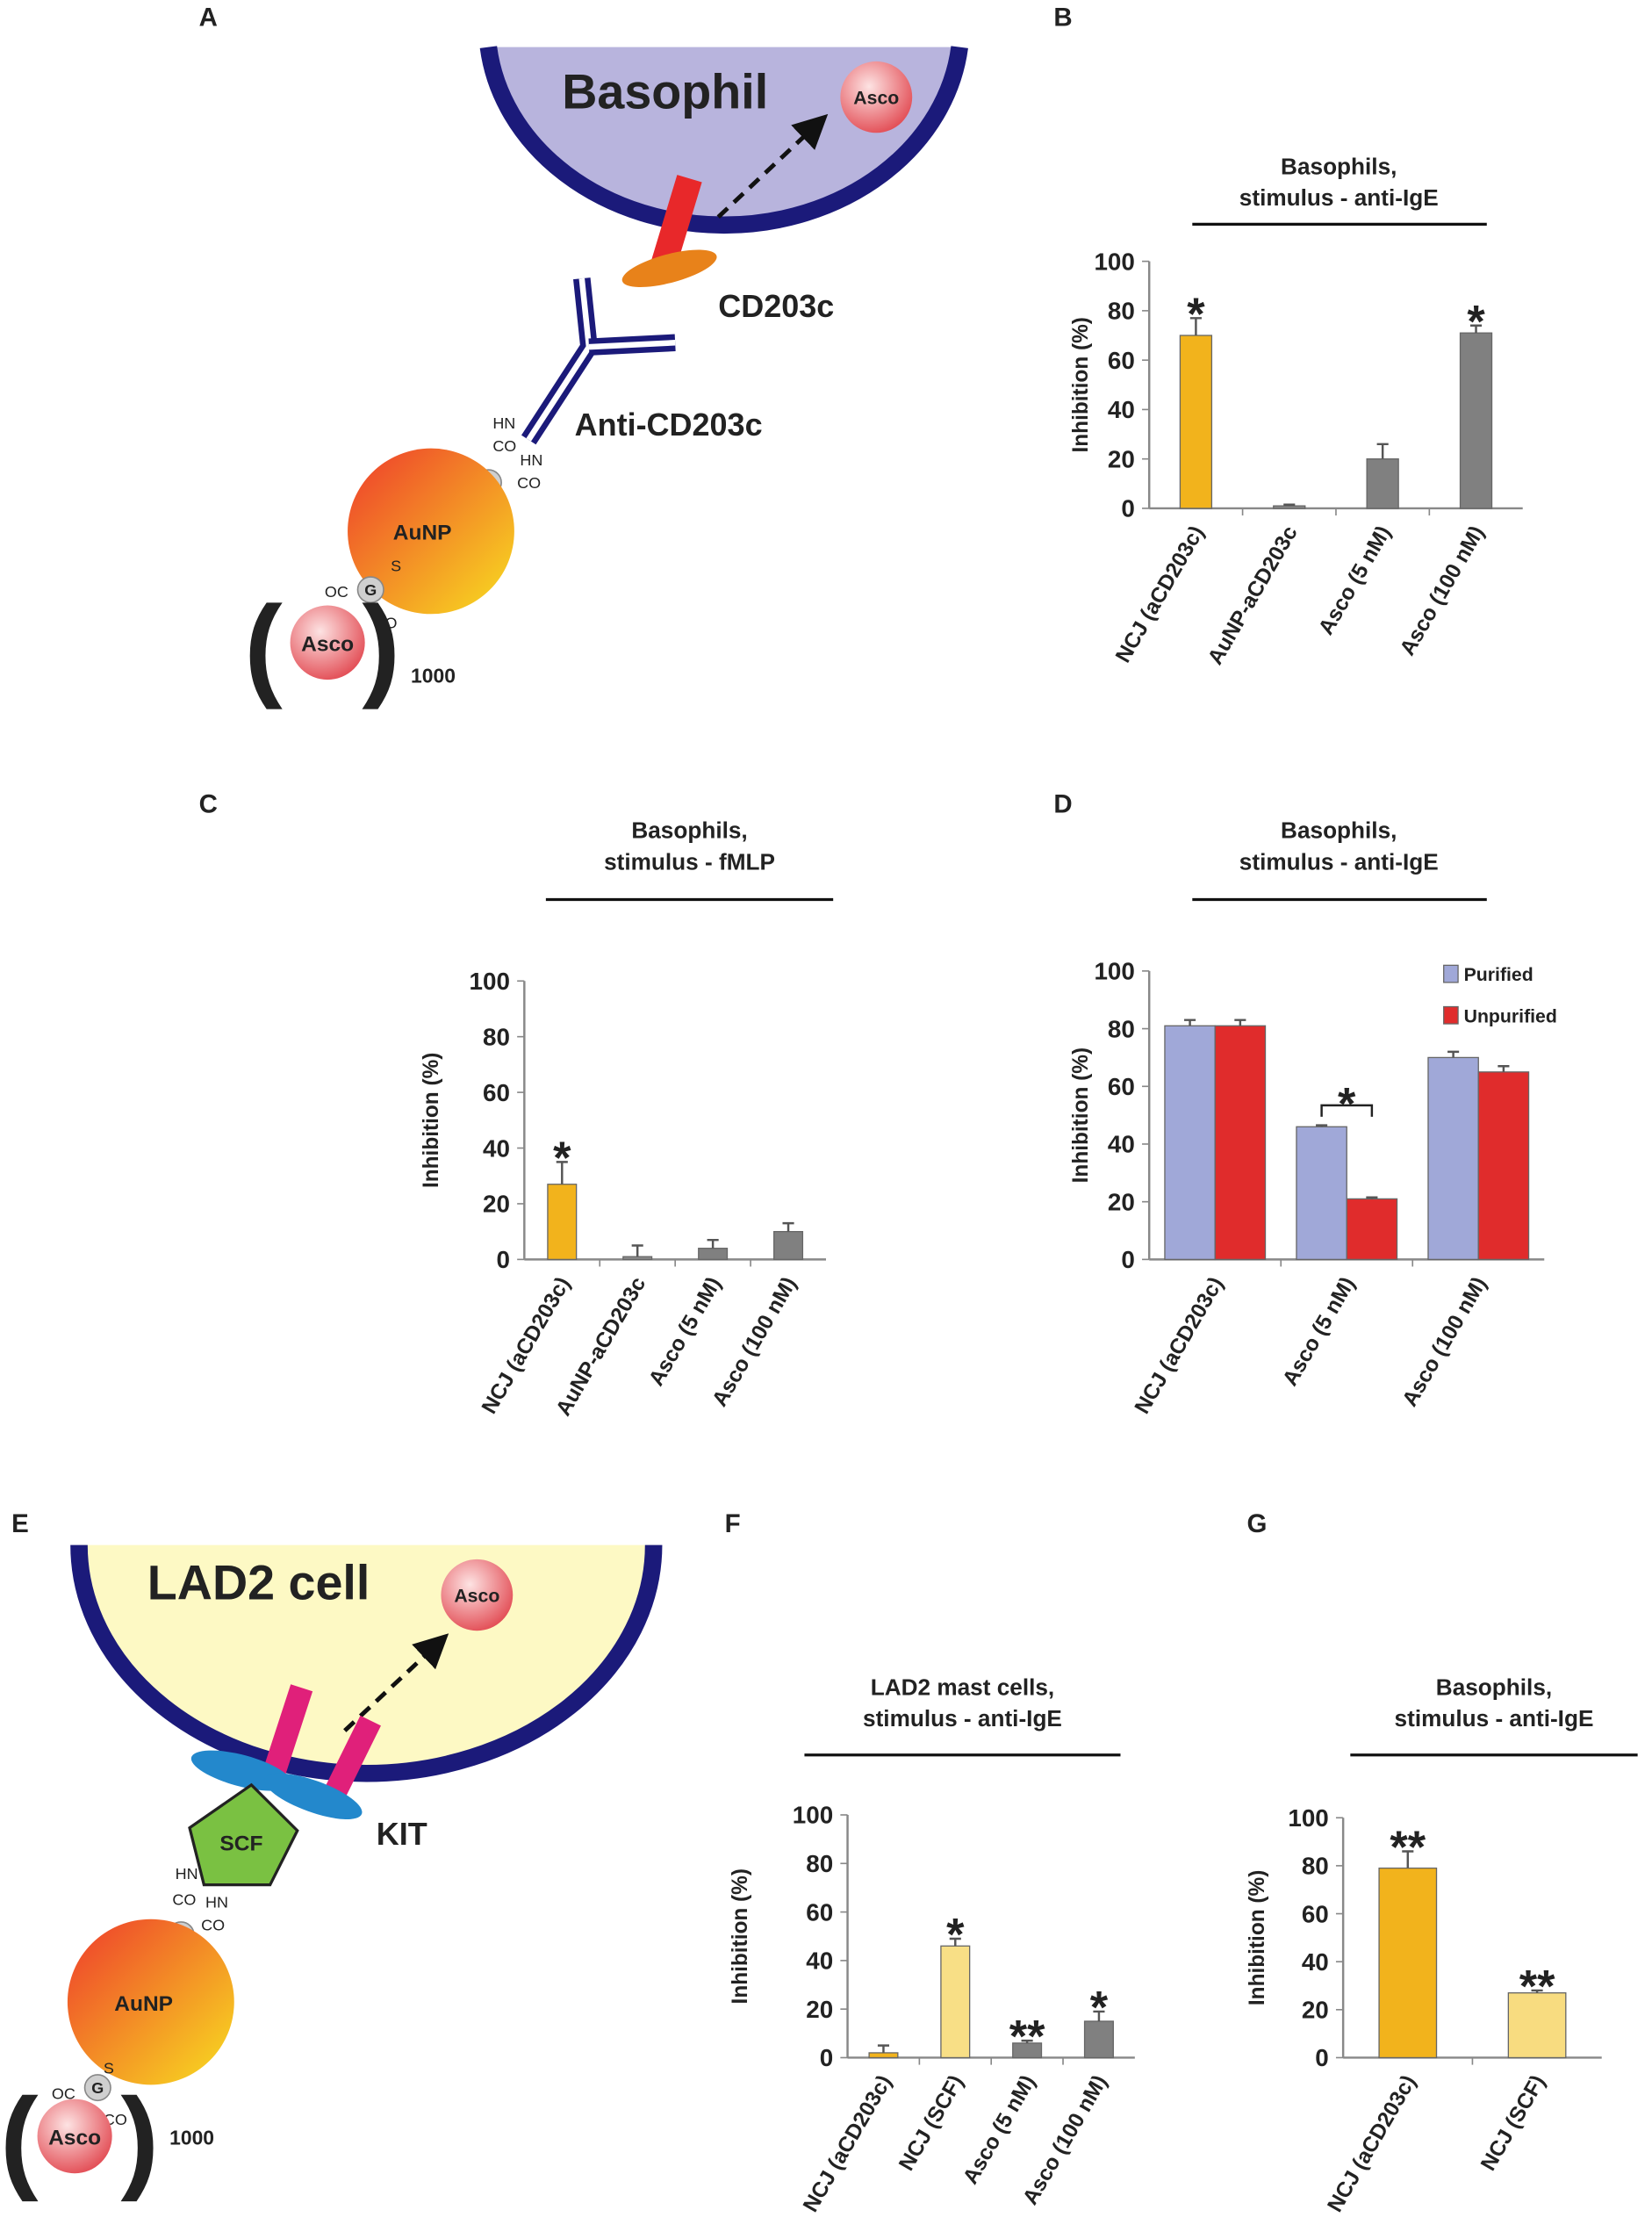 The image size is (1652, 2239). Describe the element at coordinates (313, 1796) in the screenshot. I see `receptor` at that location.